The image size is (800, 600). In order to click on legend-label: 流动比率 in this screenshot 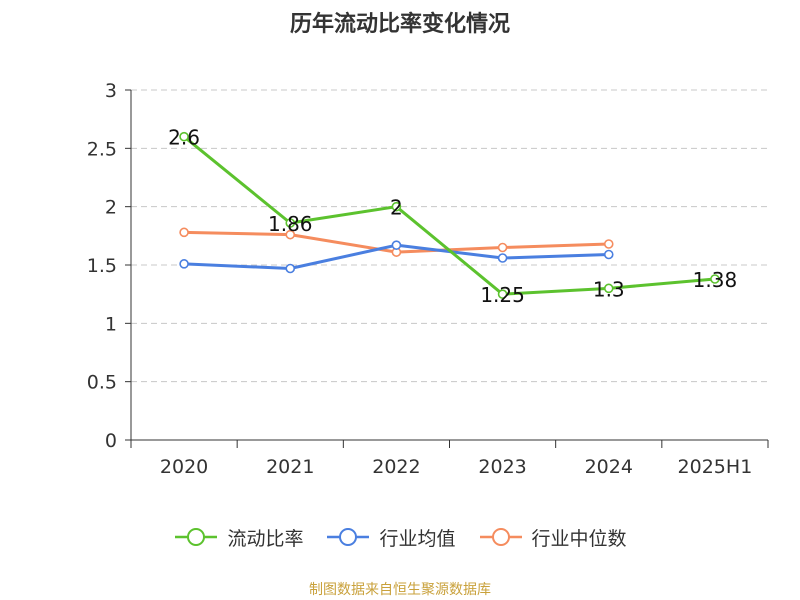, I will do `click(265, 538)`.